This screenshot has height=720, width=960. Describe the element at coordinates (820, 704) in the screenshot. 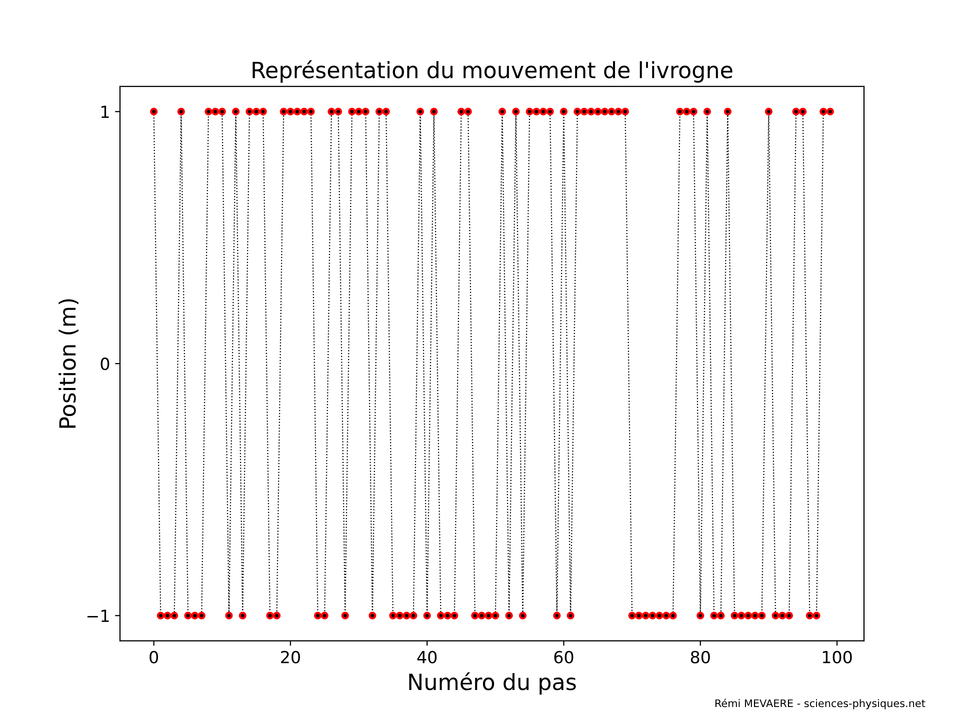

I see `text: Rémi MEVAERE - sciences-physiques.net` at that location.